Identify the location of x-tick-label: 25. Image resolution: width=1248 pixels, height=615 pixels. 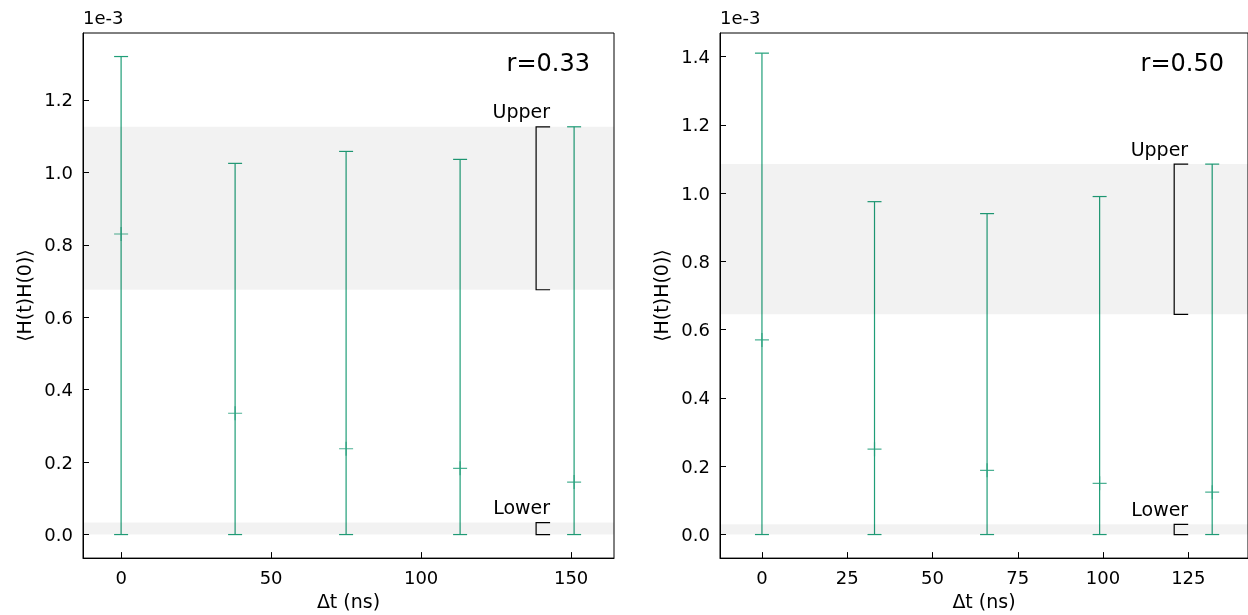
(847, 577).